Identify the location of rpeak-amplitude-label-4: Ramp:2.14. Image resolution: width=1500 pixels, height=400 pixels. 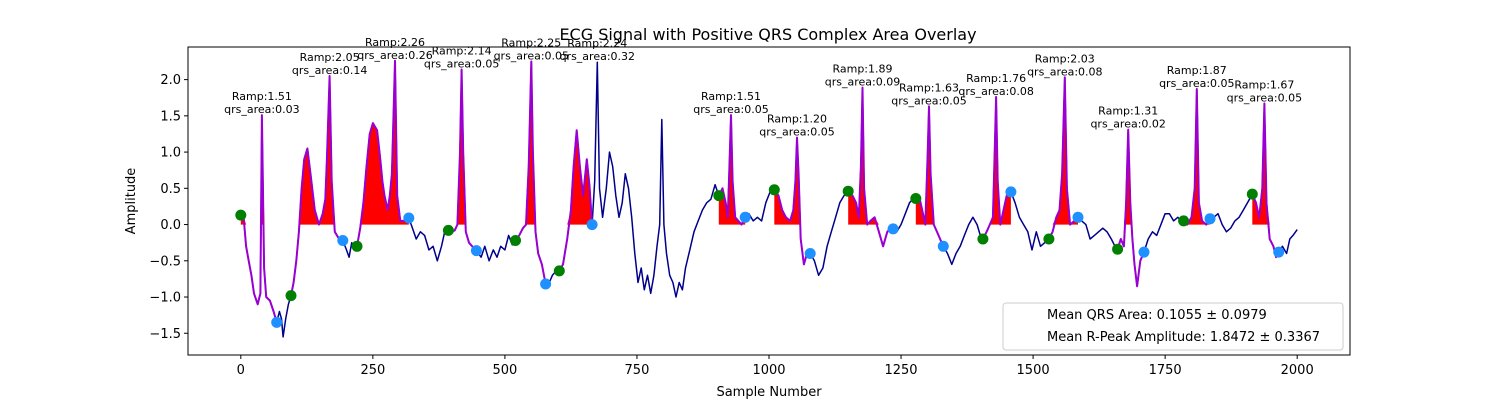
(462, 51).